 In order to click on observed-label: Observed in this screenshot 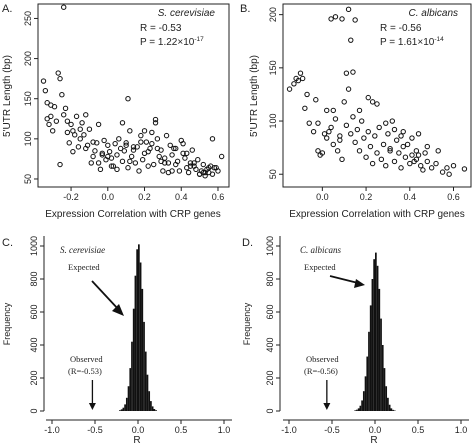, I will do `click(322, 359)`.